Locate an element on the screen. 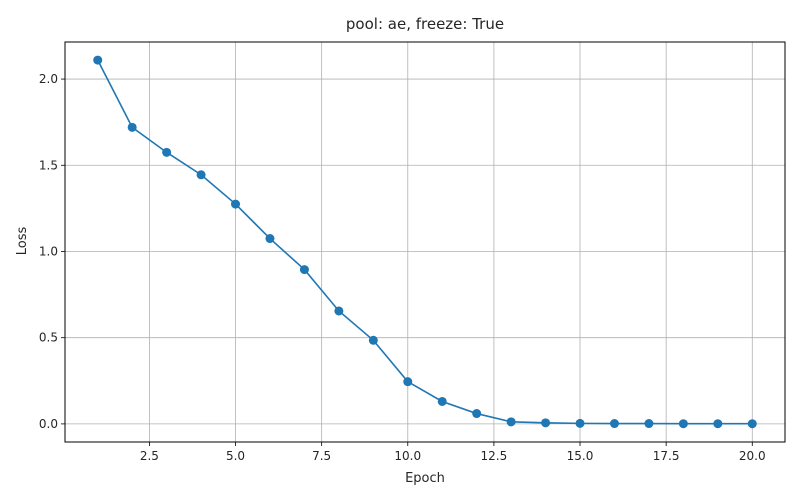 Image resolution: width=800 pixels, height=500 pixels. x-axis-ticks: 2.5 5.0 7.5 10.0 12.5 15.0 17.5 20.0 is located at coordinates (453, 452).